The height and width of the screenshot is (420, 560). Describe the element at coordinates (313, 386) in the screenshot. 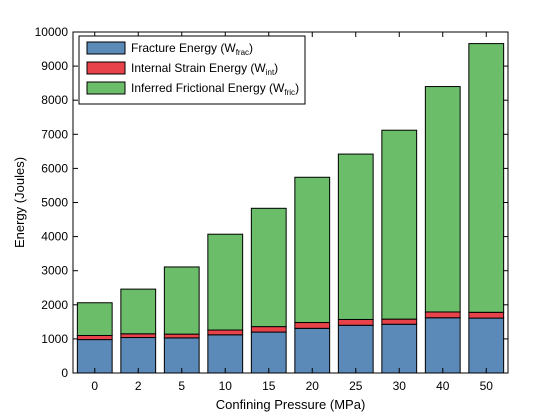

I see `x-tick-label: 20` at that location.